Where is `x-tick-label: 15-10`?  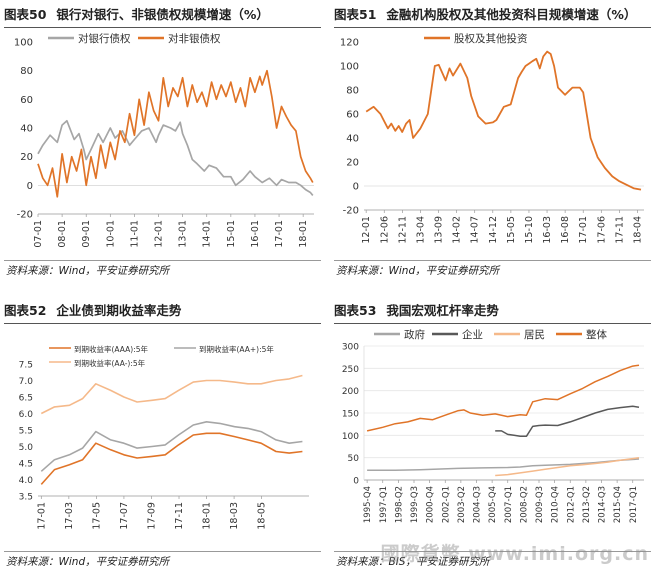
x-tick-label: 15-10 is located at coordinates (529, 230).